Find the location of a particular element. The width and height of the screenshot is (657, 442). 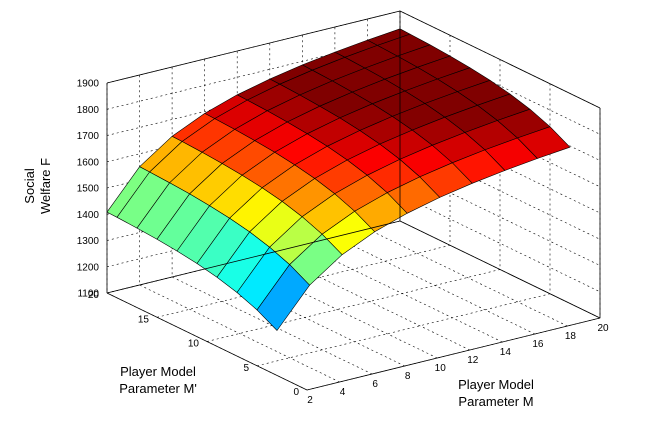

y-axis-label-line2: Parameter M' is located at coordinates (158, 388).